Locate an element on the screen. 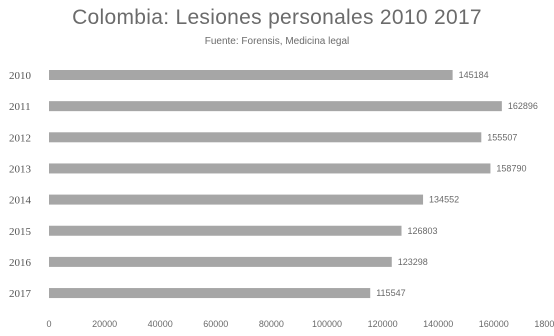 This screenshot has height=336, width=554. value-label: 126803 is located at coordinates (423, 231).